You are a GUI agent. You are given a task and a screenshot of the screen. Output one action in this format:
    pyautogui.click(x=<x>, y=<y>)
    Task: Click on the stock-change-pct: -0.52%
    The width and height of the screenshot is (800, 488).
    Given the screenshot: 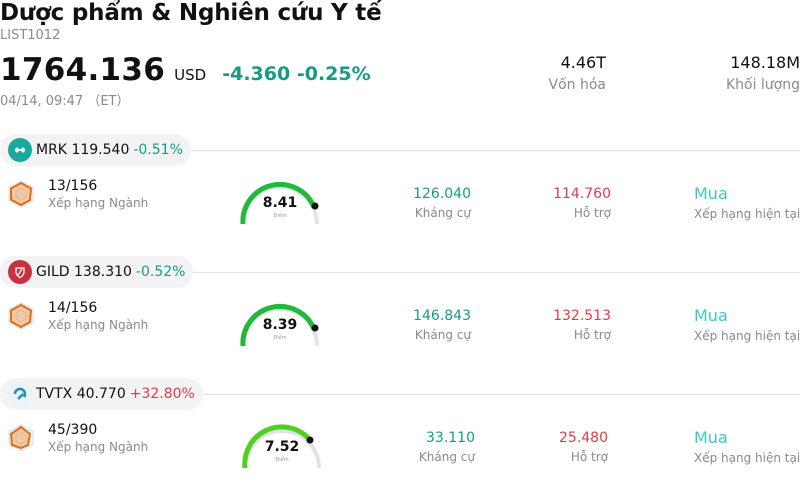 What is the action you would take?
    pyautogui.click(x=160, y=272)
    